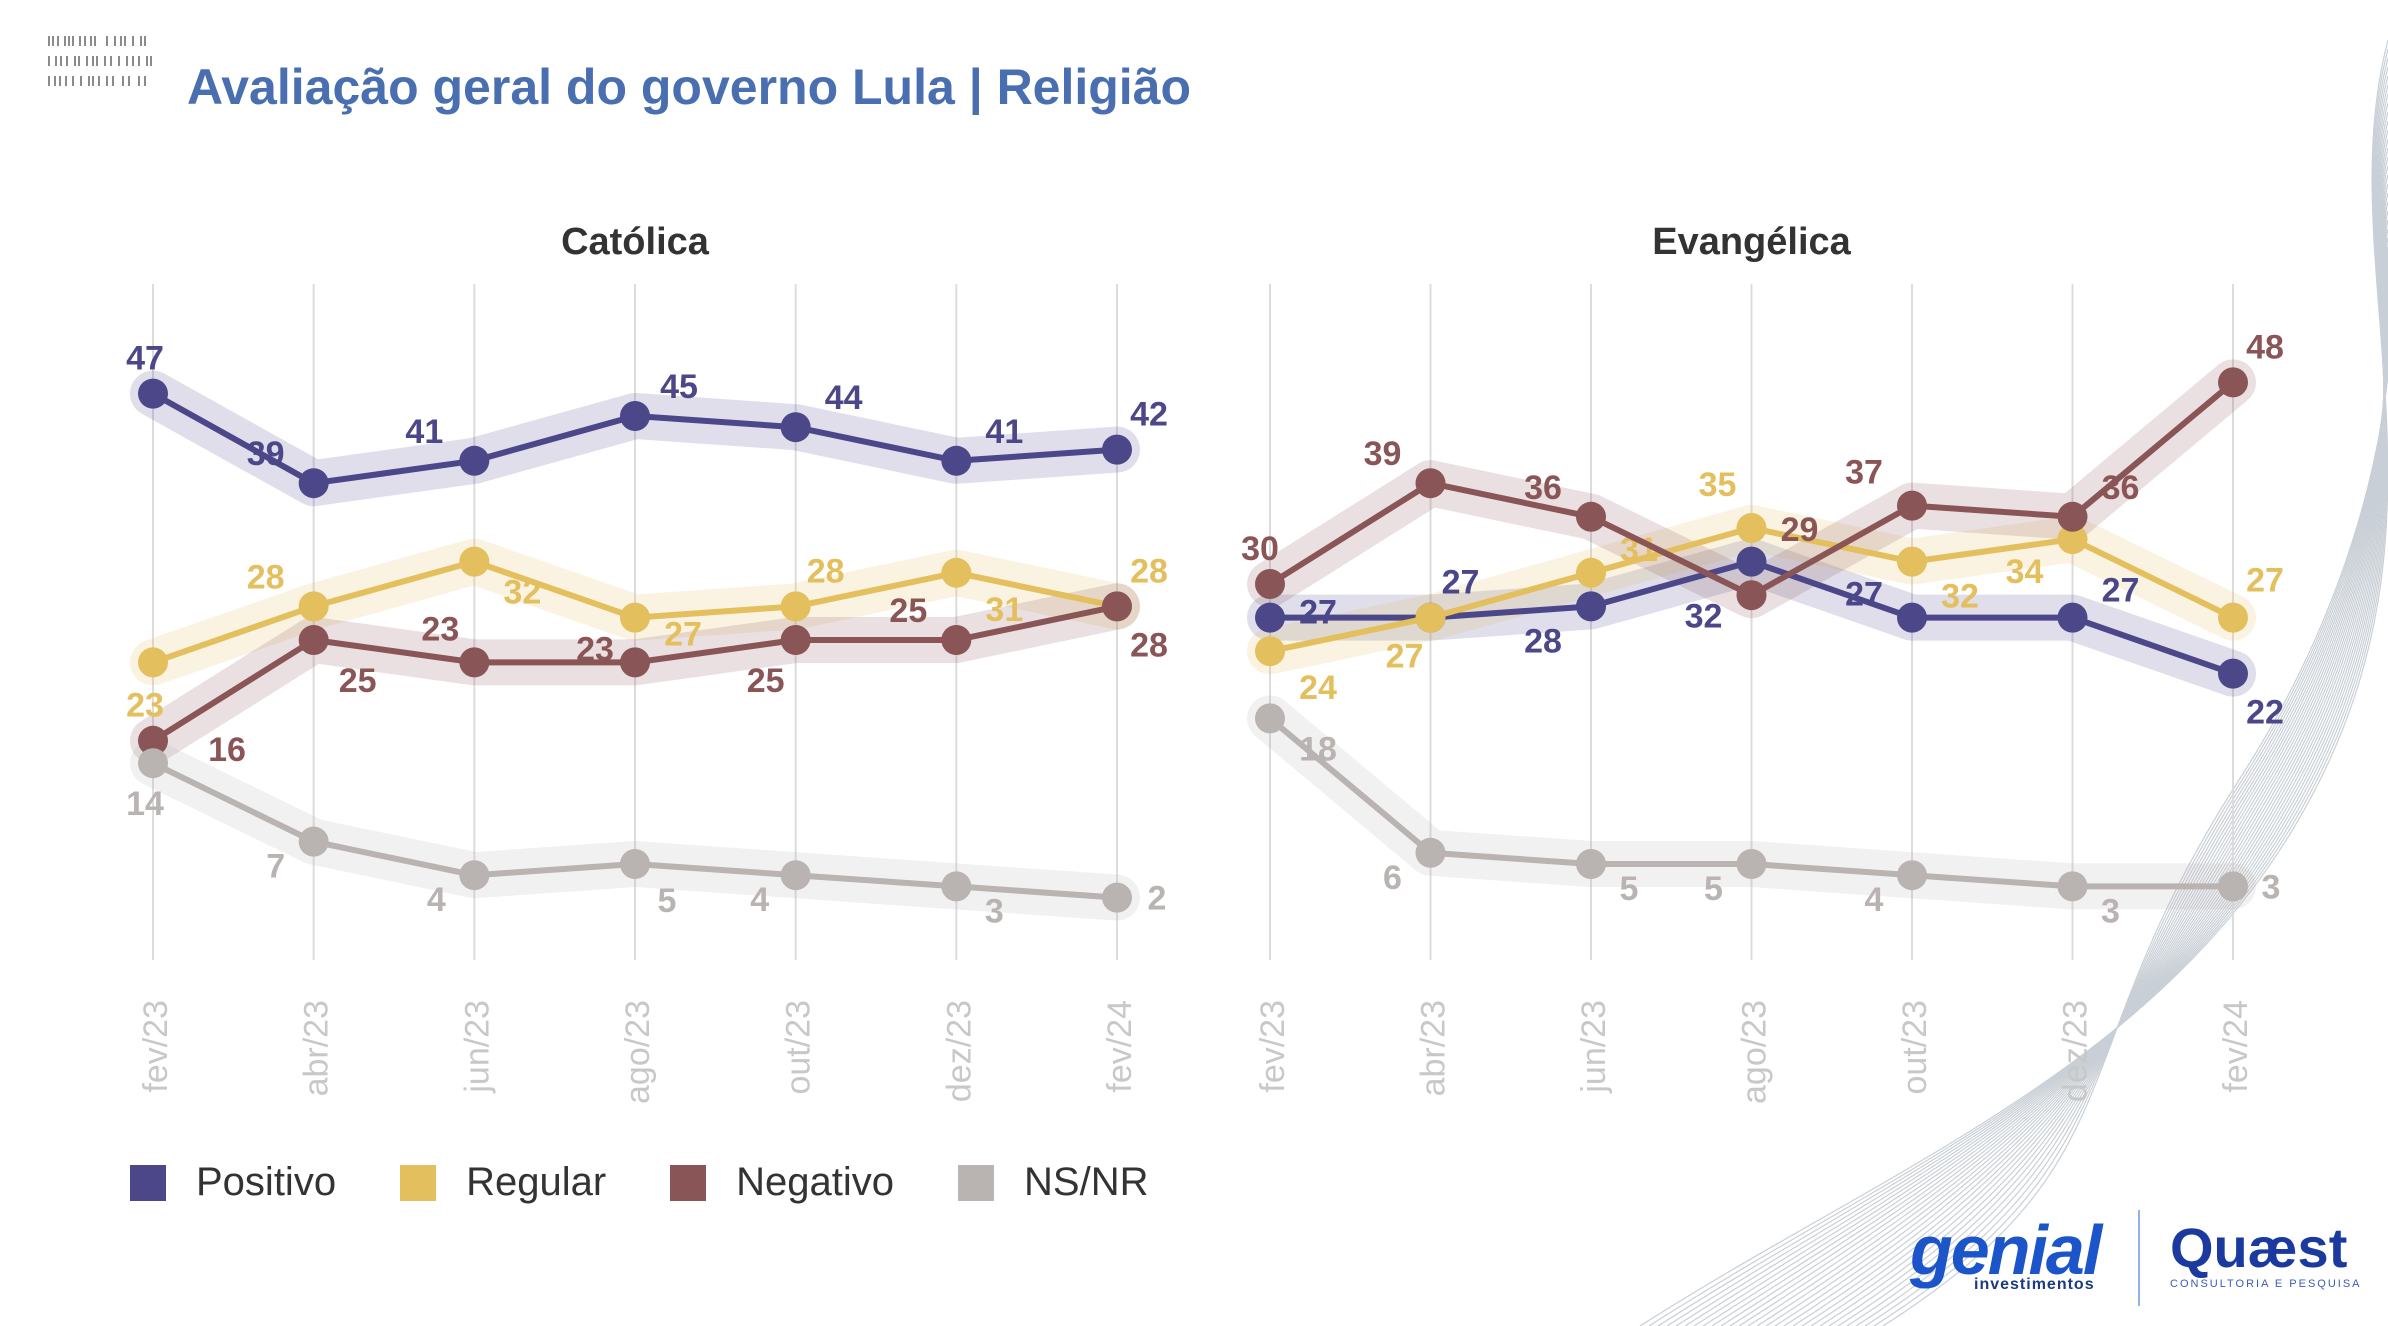 The height and width of the screenshot is (1326, 2388). I want to click on data-label: 28, so click(826, 571).